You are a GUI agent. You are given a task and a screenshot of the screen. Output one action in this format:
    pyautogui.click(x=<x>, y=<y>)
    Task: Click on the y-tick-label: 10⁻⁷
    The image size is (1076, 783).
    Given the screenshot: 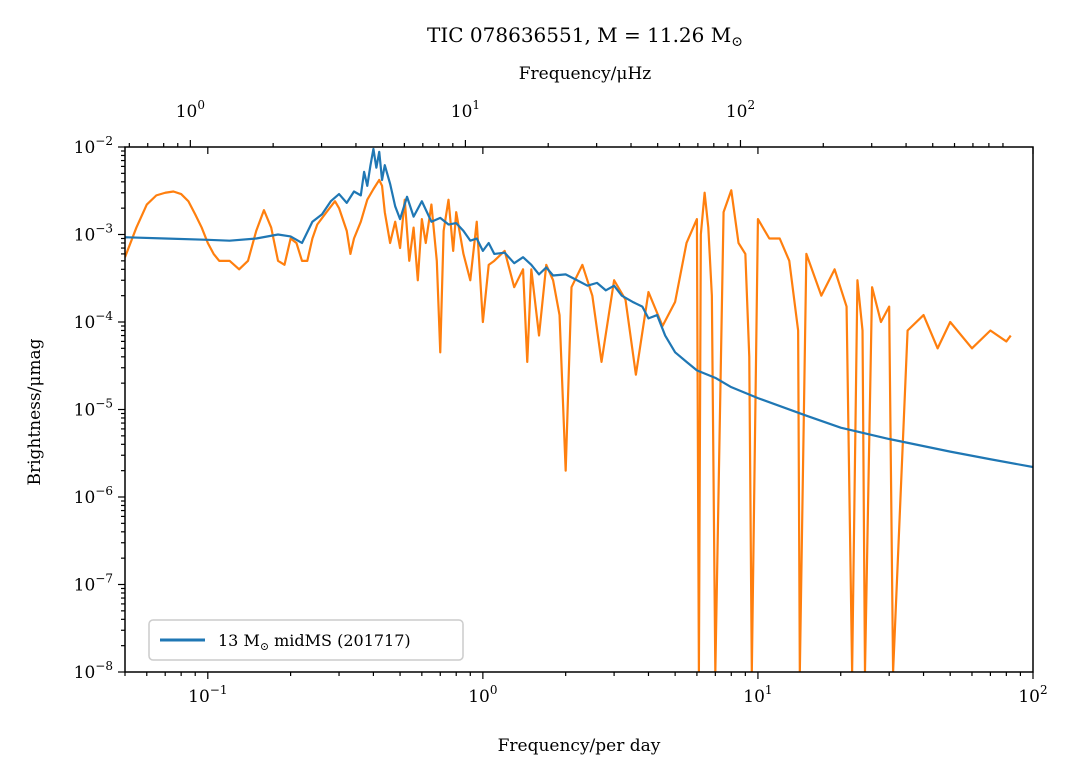 What is the action you would take?
    pyautogui.click(x=93, y=584)
    